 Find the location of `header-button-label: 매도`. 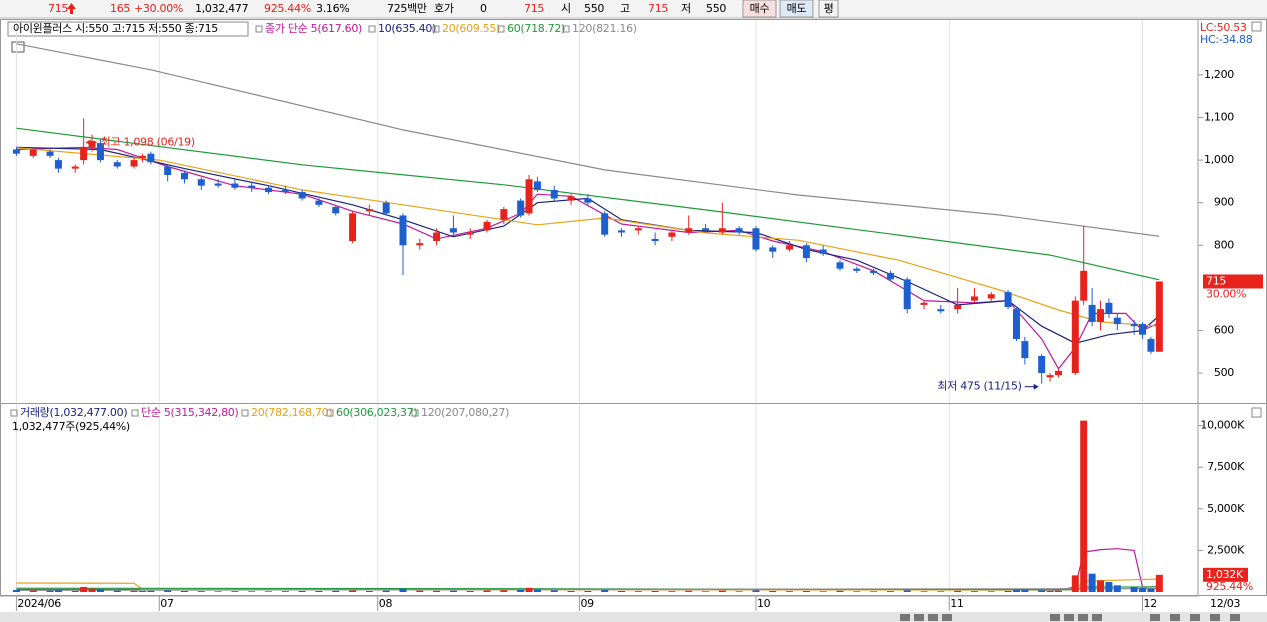

header-button-label: 매도 is located at coordinates (797, 8).